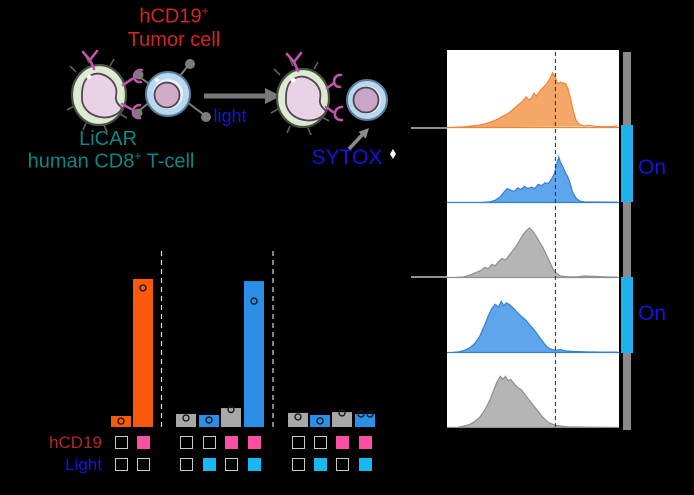 The width and height of the screenshot is (694, 495). What do you see at coordinates (358, 139) in the screenshot?
I see `sytox-pointer-arrow-icon` at bounding box center [358, 139].